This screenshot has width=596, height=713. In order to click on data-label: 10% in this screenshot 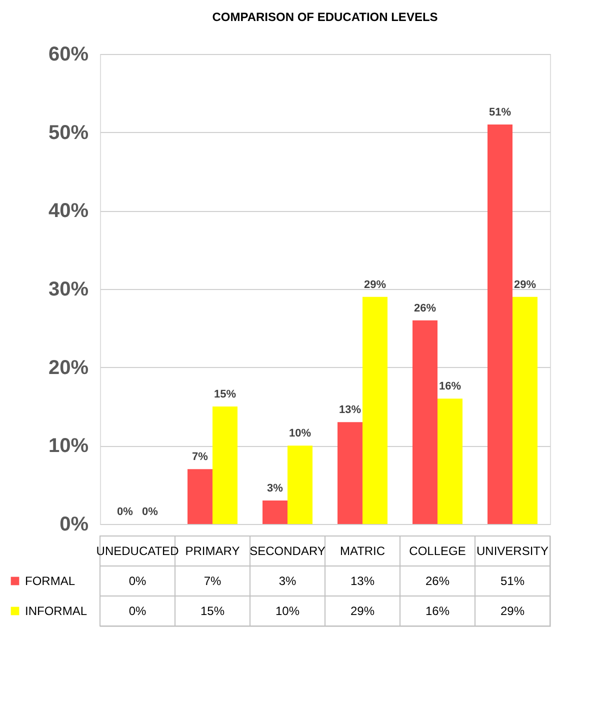, I will do `click(287, 611)`.